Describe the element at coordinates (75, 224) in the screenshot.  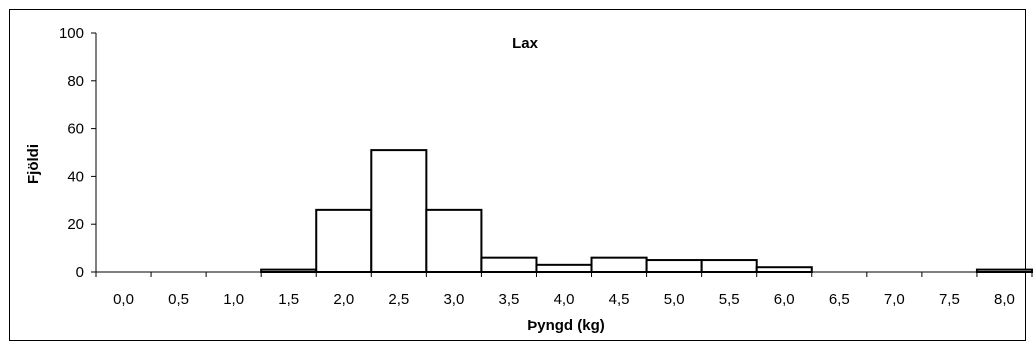
I see `y-tick-label-20: 20` at that location.